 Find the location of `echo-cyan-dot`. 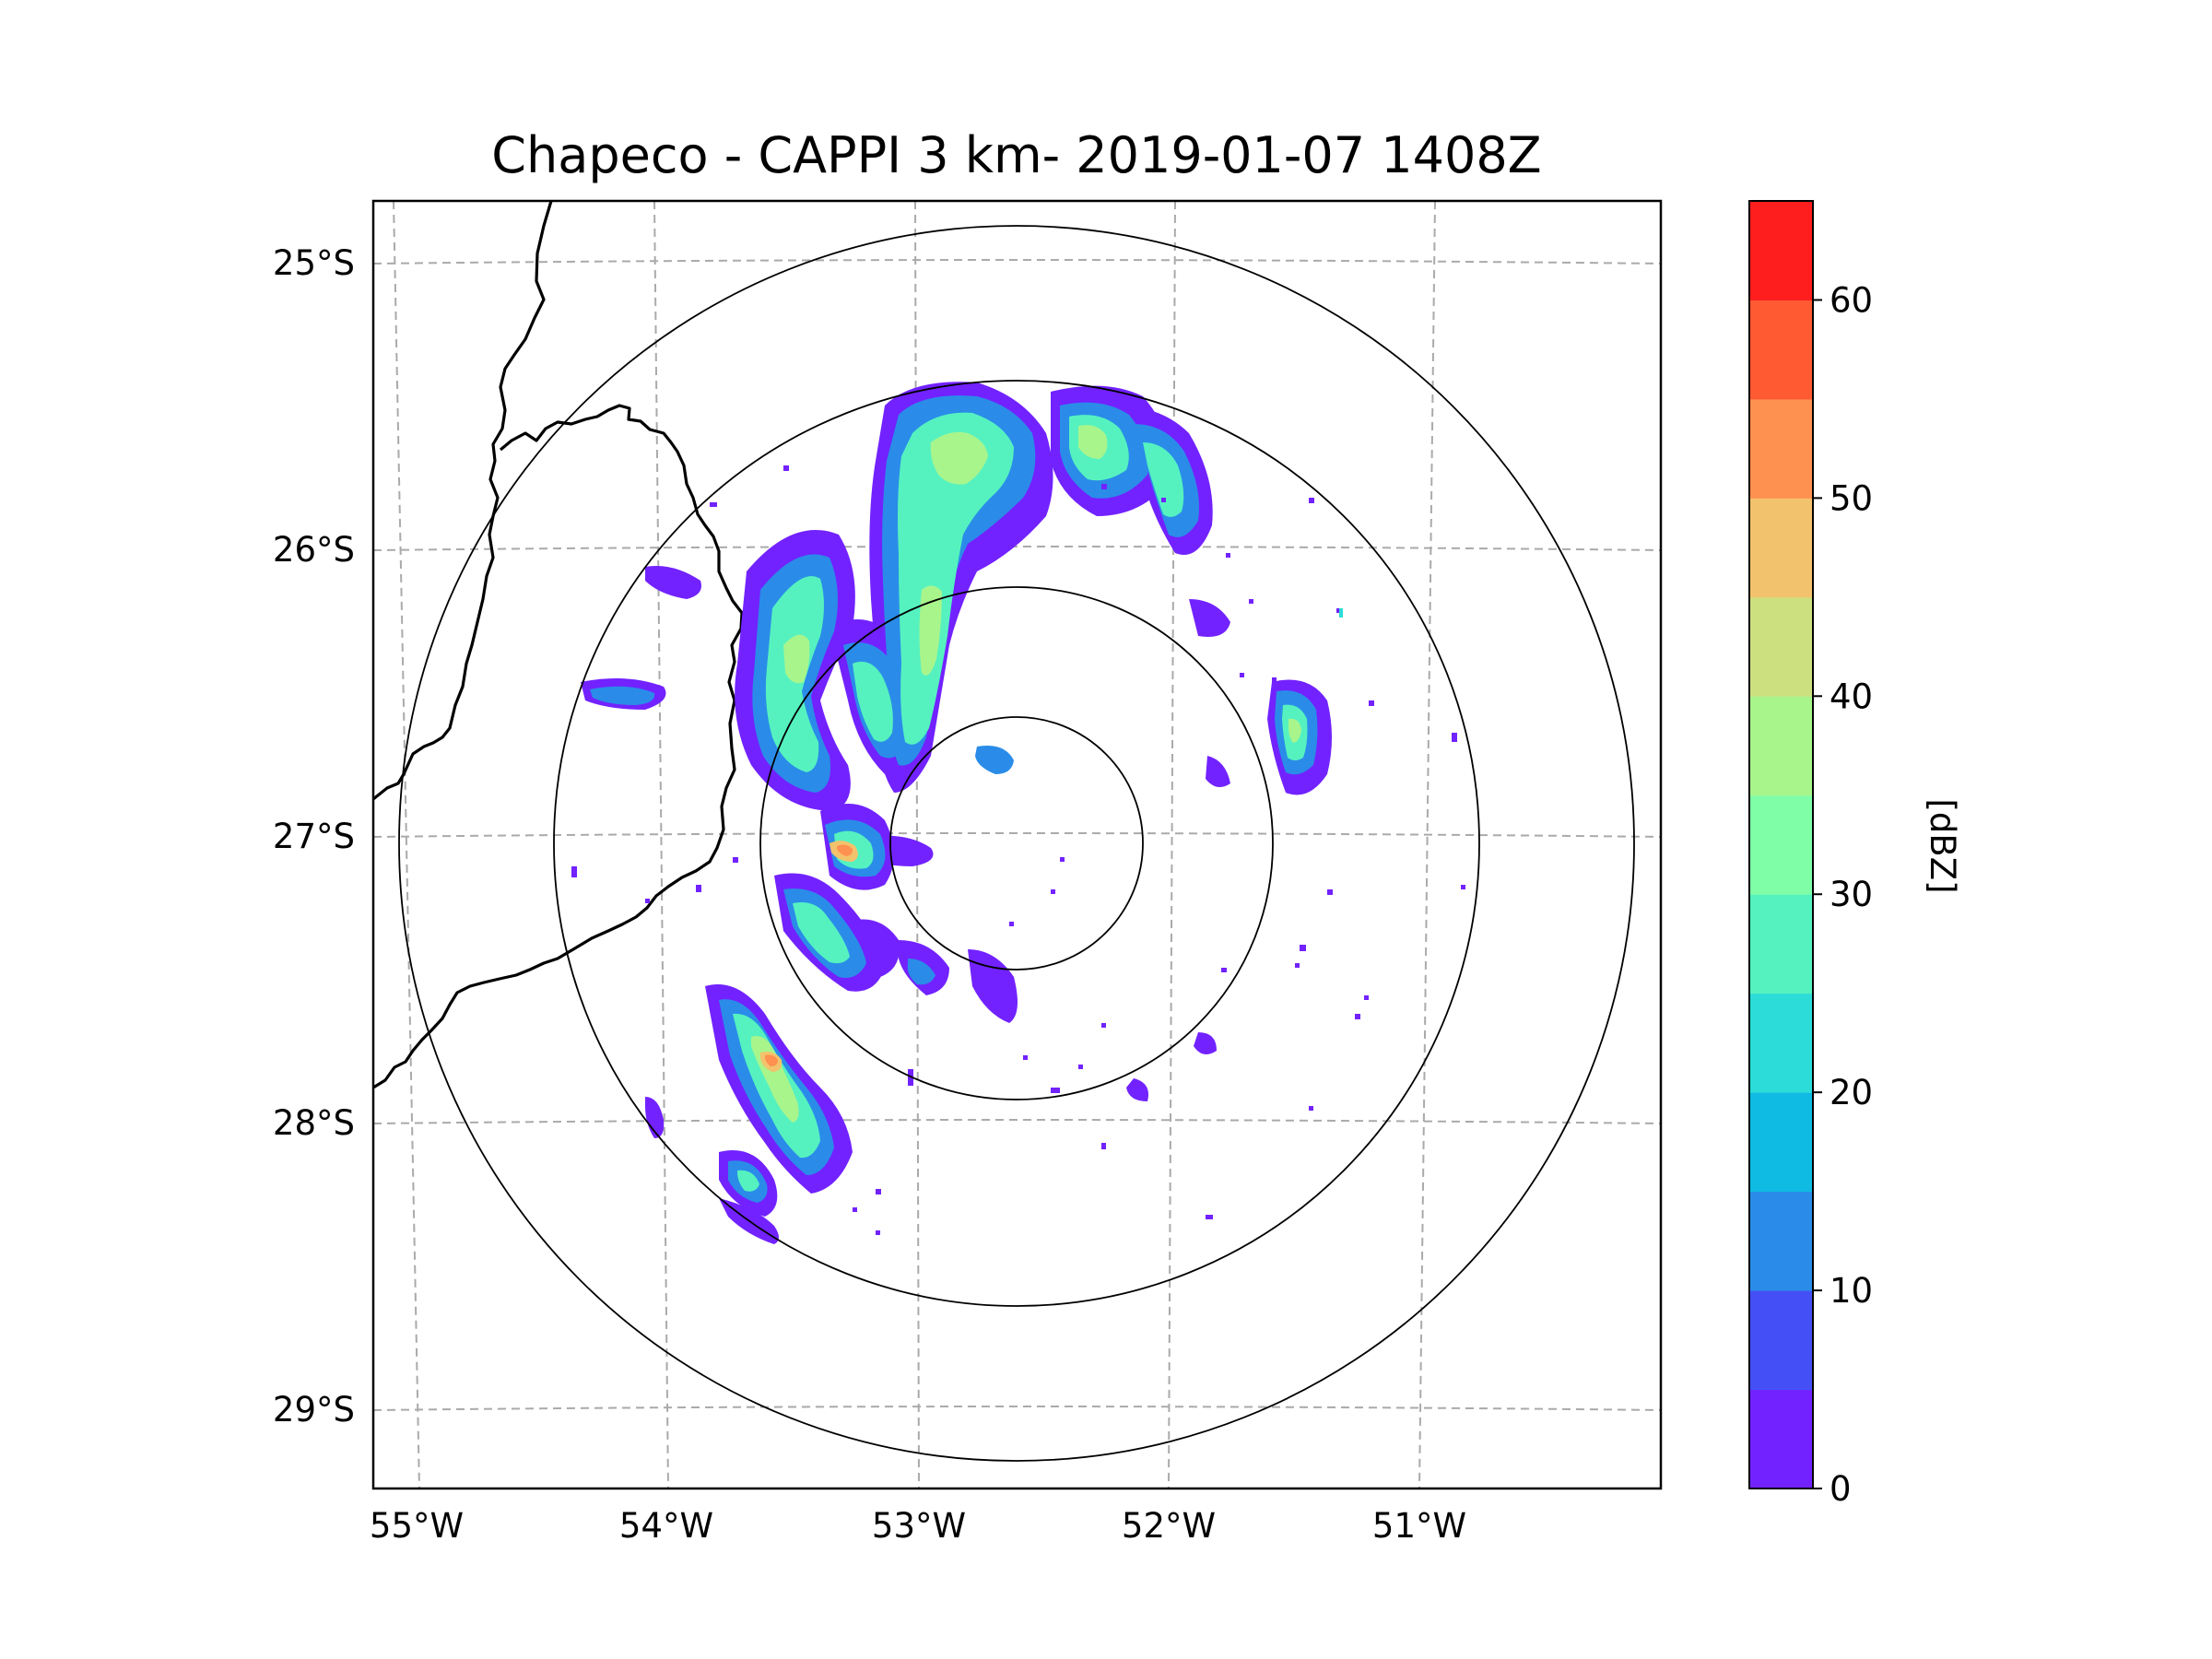

echo-cyan-dot is located at coordinates (1341, 613).